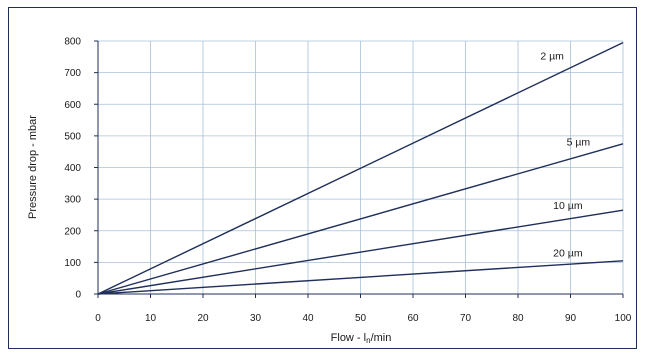 Image resolution: width=648 pixels, height=356 pixels. What do you see at coordinates (623, 318) in the screenshot?
I see `x-tick-label: 100` at bounding box center [623, 318].